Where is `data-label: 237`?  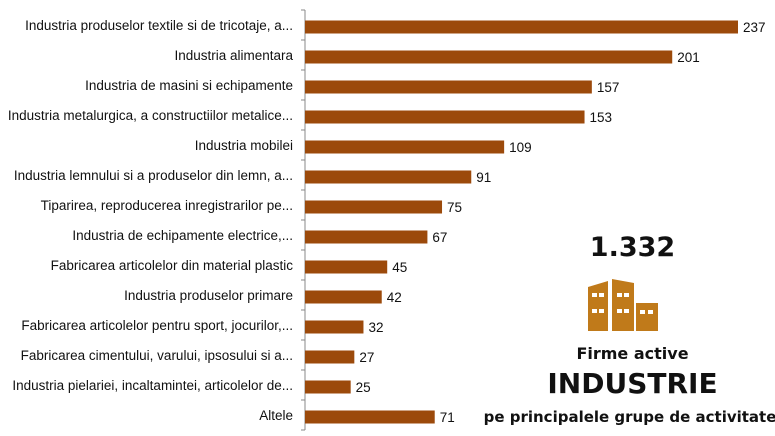 data-label: 237 is located at coordinates (754, 27).